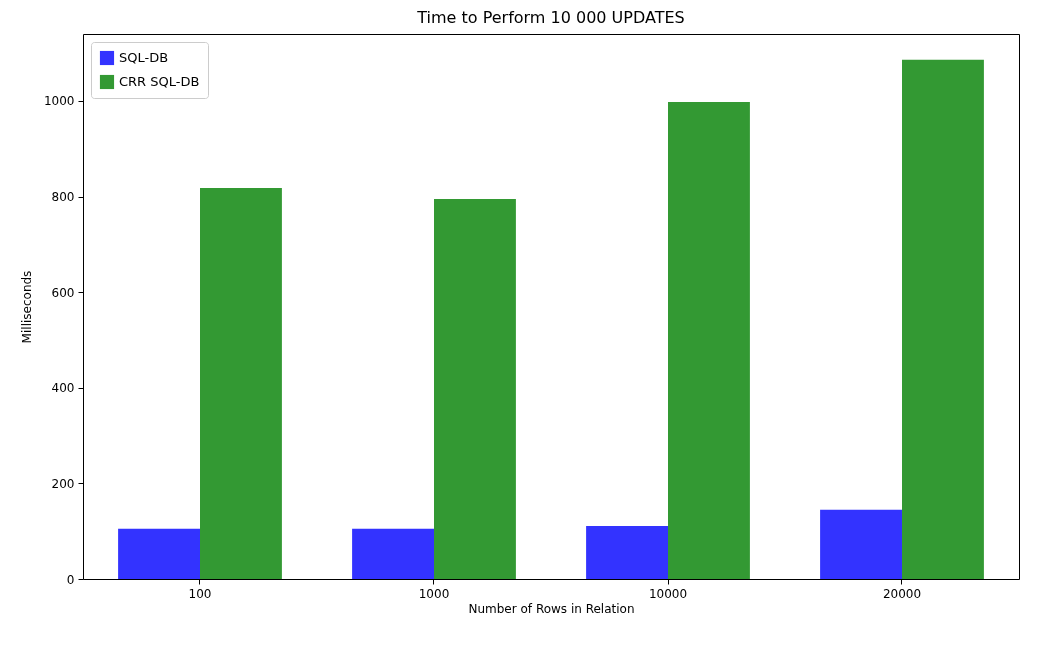  I want to click on x-tick-label: 10000, so click(668, 593).